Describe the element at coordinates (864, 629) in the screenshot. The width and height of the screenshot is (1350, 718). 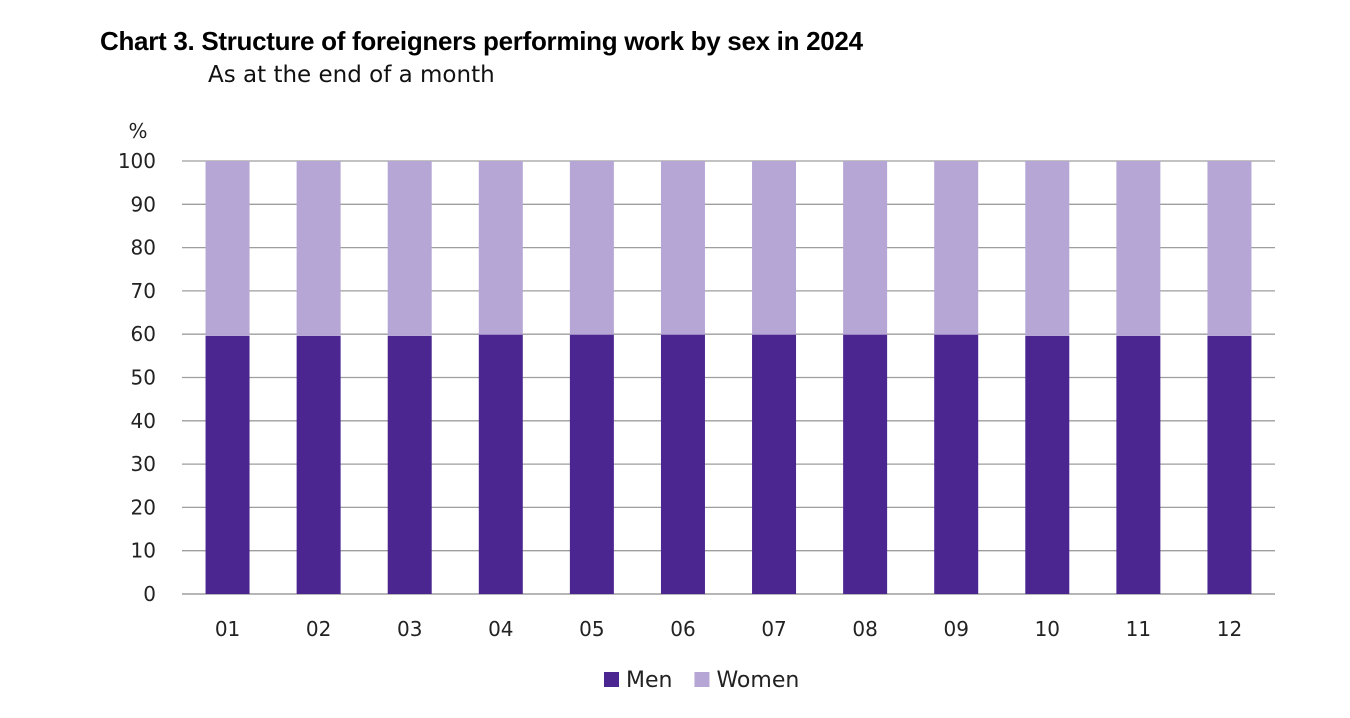
I see `x-tick-label: 08` at that location.